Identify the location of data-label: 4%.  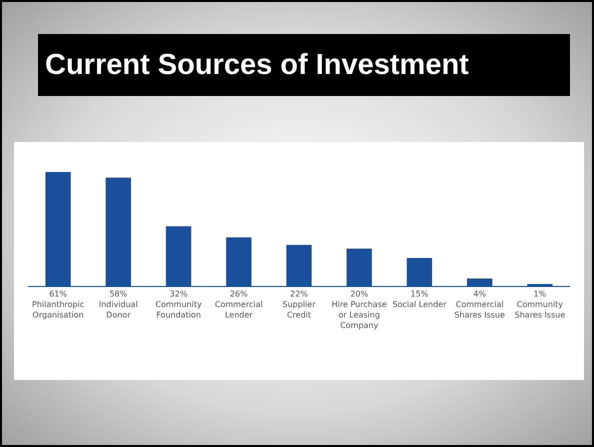
(479, 294).